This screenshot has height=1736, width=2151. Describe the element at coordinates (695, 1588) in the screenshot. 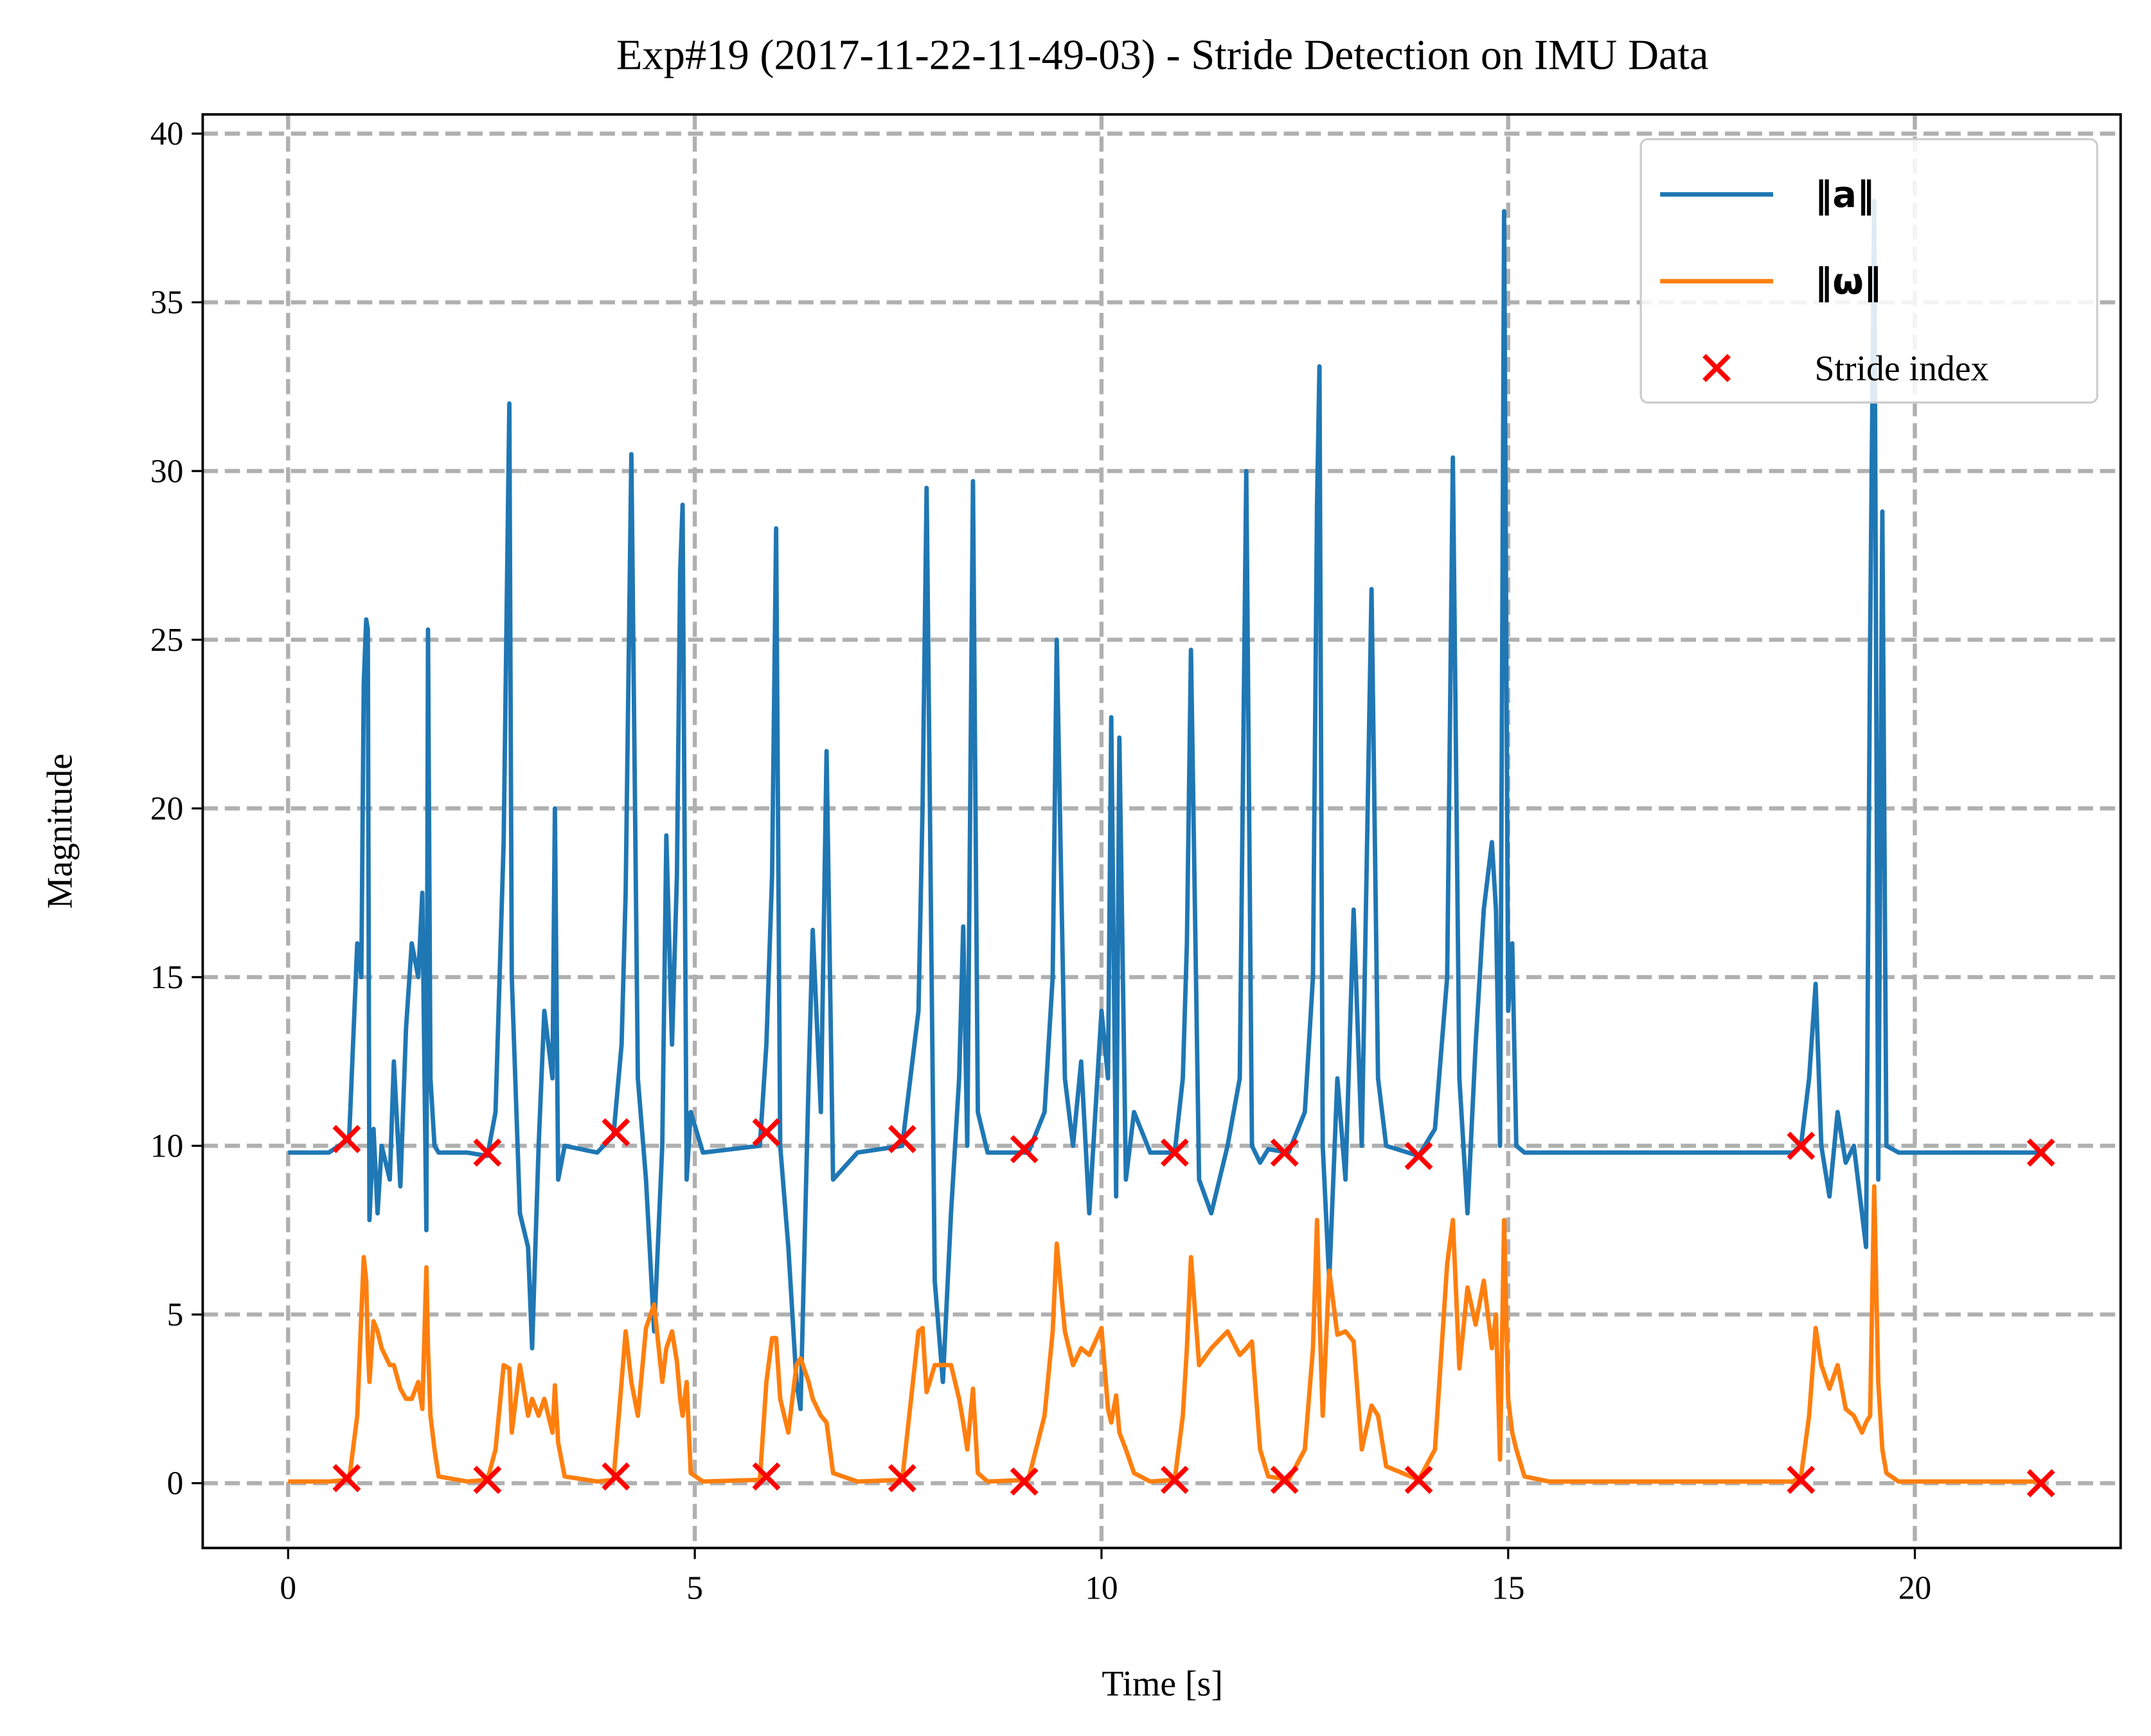

I see `x-tick-label: 5` at that location.